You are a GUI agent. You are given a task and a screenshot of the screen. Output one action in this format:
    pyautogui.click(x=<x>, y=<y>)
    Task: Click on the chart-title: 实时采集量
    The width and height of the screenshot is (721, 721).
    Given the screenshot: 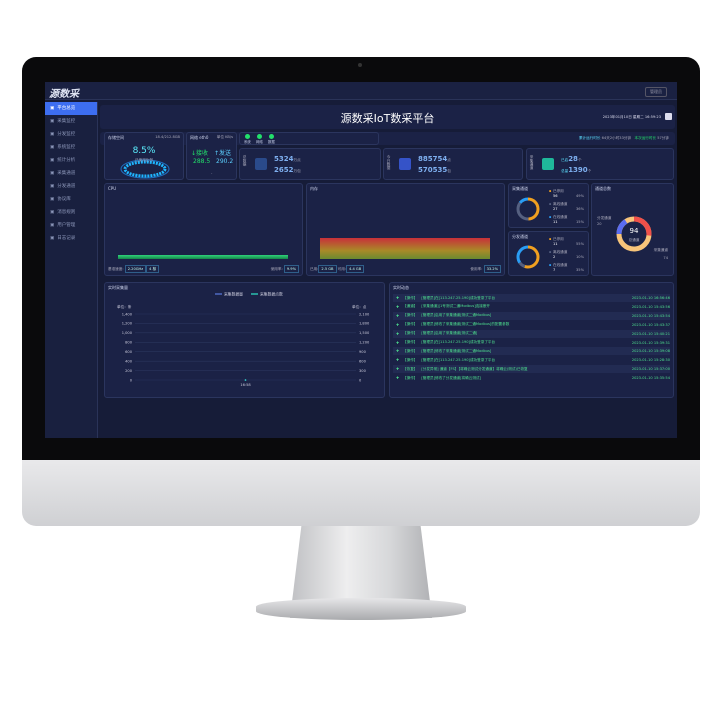 What is the action you would take?
    pyautogui.click(x=118, y=287)
    